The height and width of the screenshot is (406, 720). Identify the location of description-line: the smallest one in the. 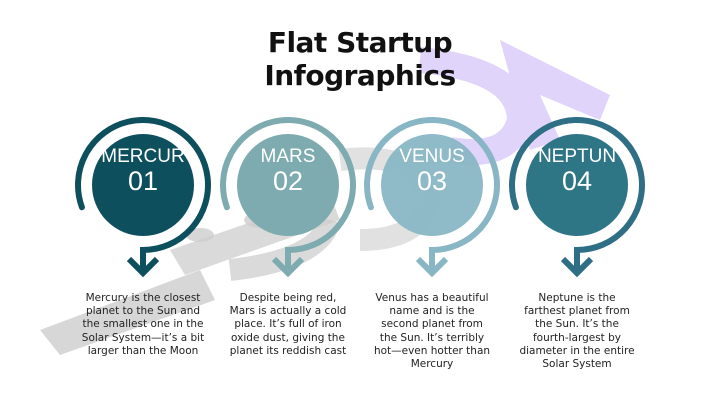
(143, 324).